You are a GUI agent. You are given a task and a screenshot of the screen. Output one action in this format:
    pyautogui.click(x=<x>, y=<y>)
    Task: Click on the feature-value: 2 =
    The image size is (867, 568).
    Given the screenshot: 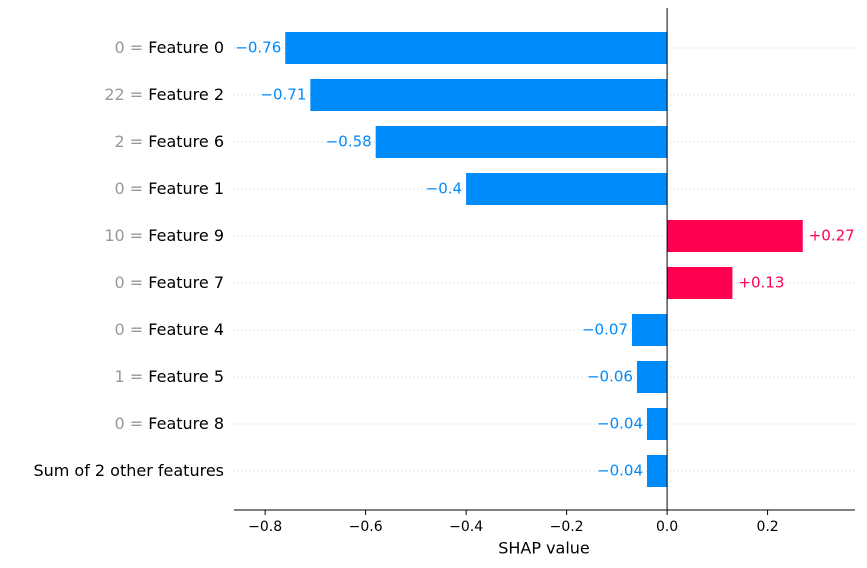 What is the action you would take?
    pyautogui.click(x=129, y=141)
    